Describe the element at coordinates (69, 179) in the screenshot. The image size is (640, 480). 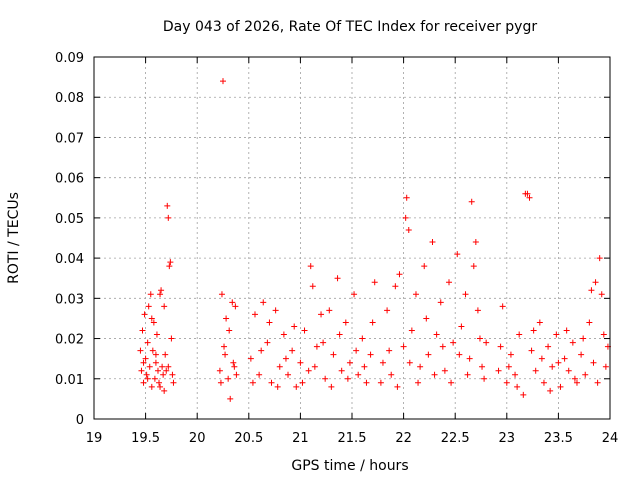
I see `y-tick-label: 0.06` at that location.